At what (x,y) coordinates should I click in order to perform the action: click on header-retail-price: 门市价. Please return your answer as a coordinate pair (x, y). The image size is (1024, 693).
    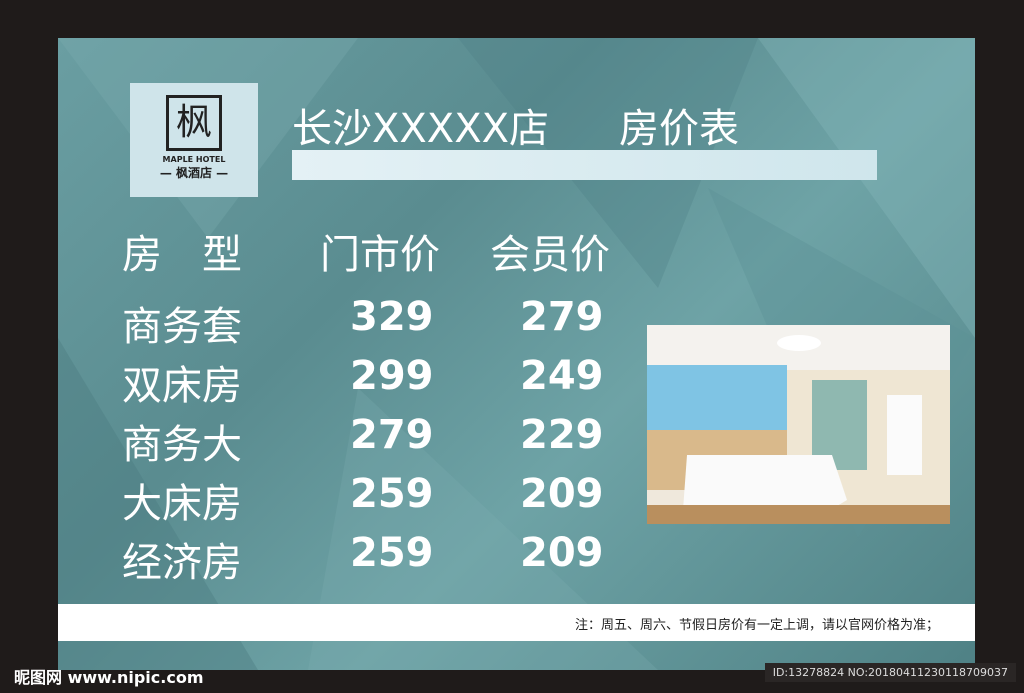
    Looking at the image, I should click on (380, 255).